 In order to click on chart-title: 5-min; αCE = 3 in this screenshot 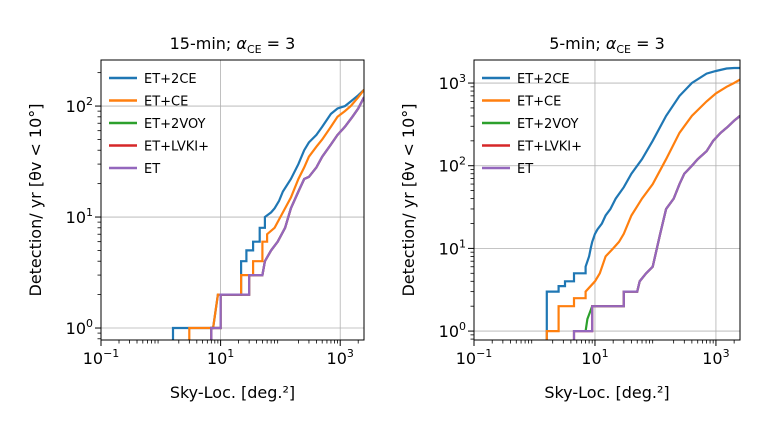, I will do `click(607, 45)`.